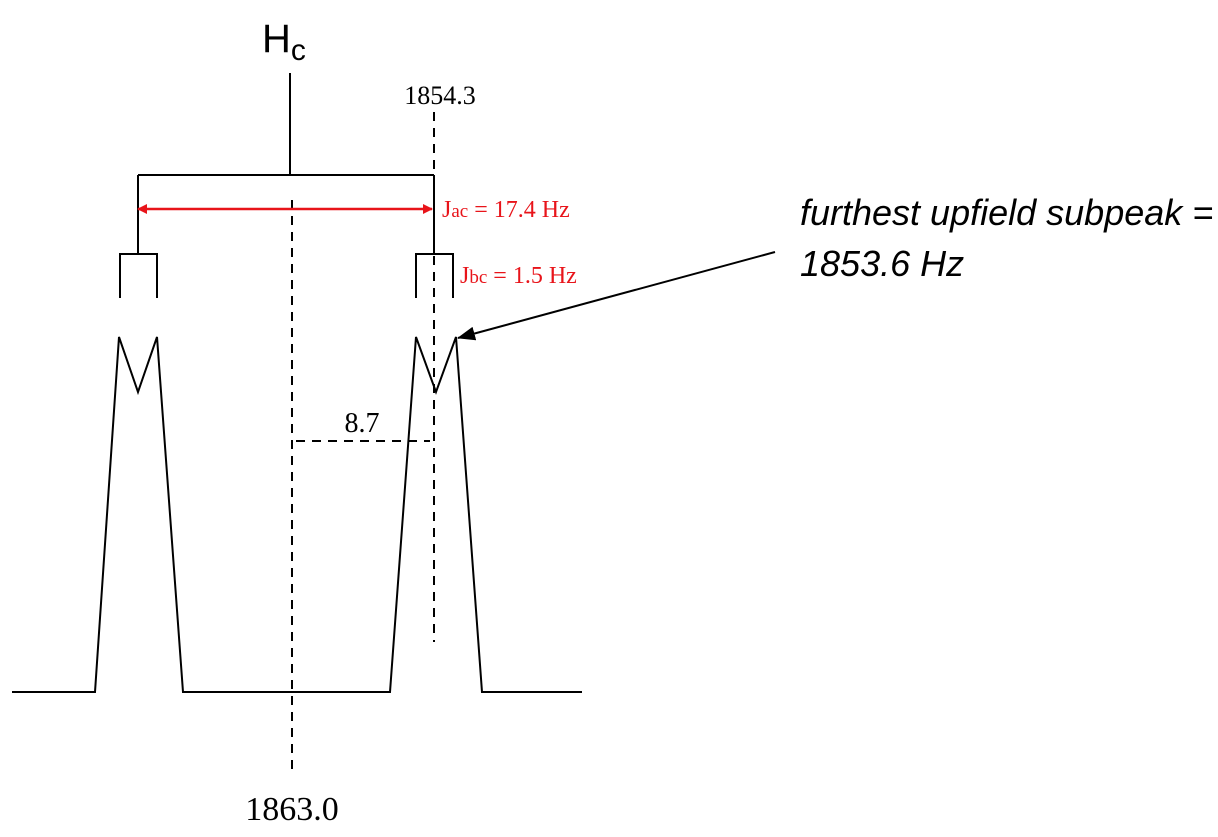  Describe the element at coordinates (616, 296) in the screenshot. I see `annotation-arrow` at that location.